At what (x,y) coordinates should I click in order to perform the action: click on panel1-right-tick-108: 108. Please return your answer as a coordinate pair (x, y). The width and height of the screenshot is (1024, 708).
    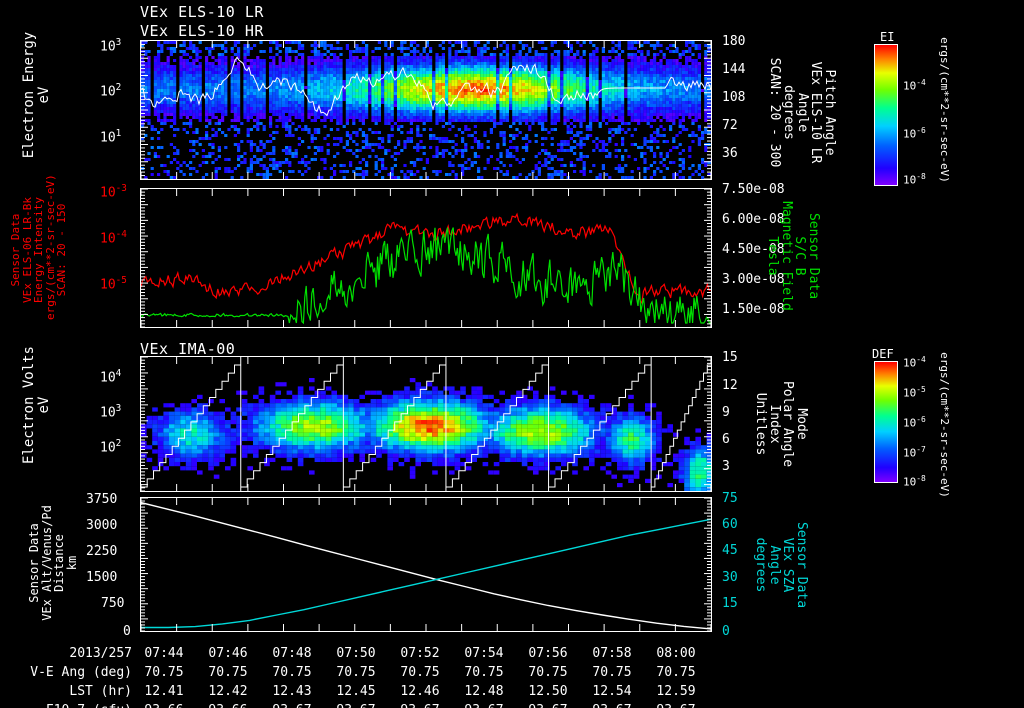
    Looking at the image, I should click on (734, 97).